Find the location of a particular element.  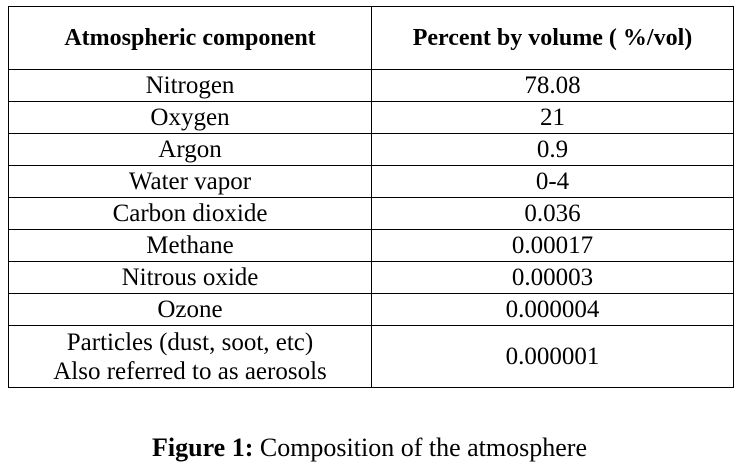

component-cell: Ozone is located at coordinates (190, 309).